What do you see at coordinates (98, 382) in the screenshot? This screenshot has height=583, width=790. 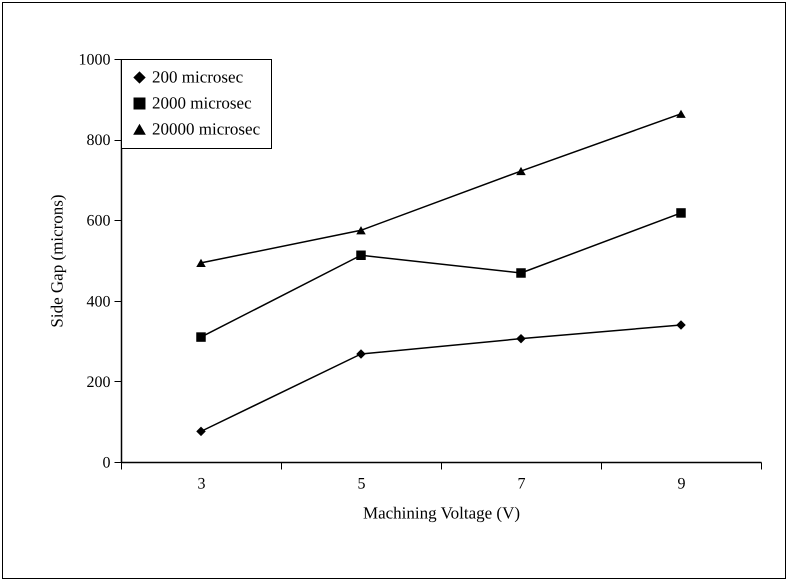 I see `y-tick-label: 200` at bounding box center [98, 382].